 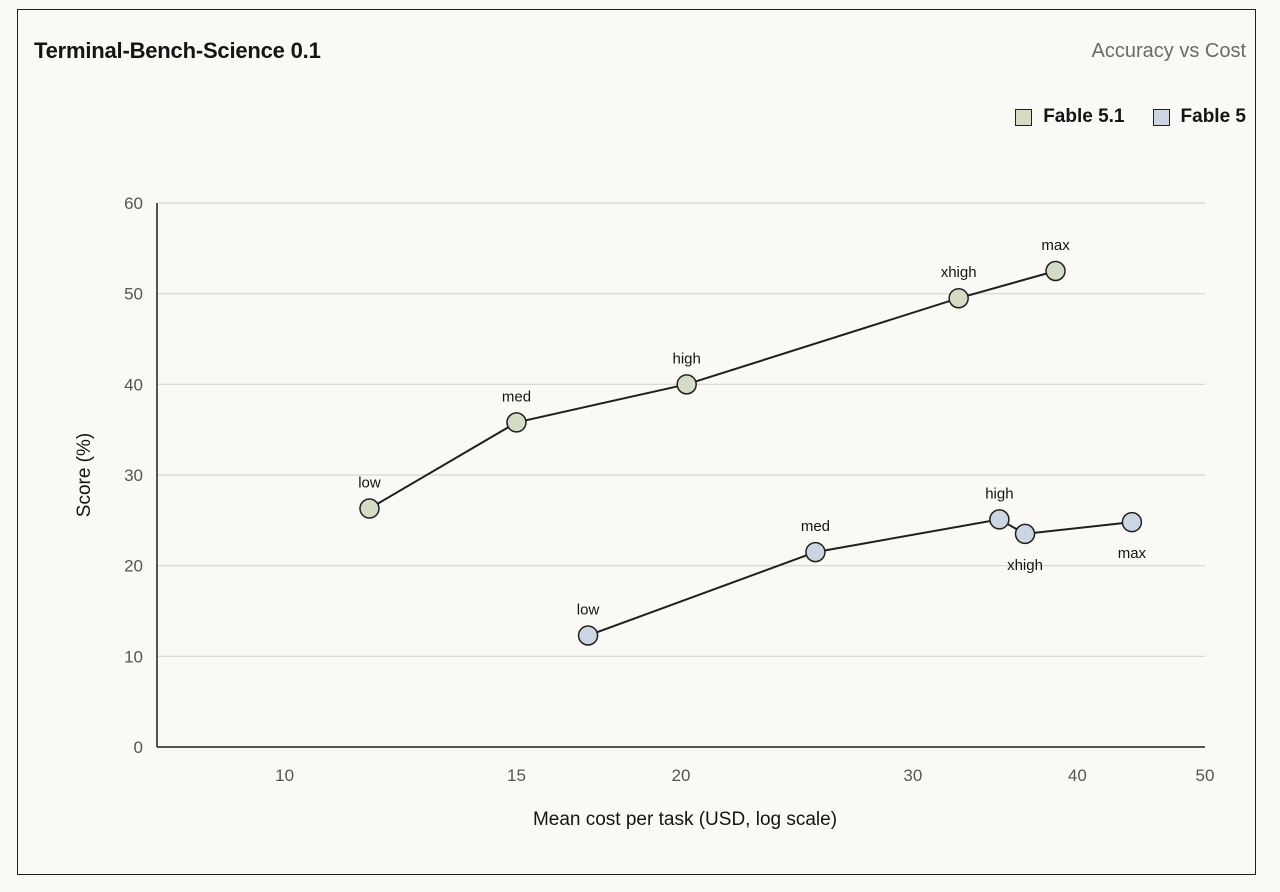 I want to click on x-axis-title: Mean cost per task (USD, log scale), so click(x=685, y=819).